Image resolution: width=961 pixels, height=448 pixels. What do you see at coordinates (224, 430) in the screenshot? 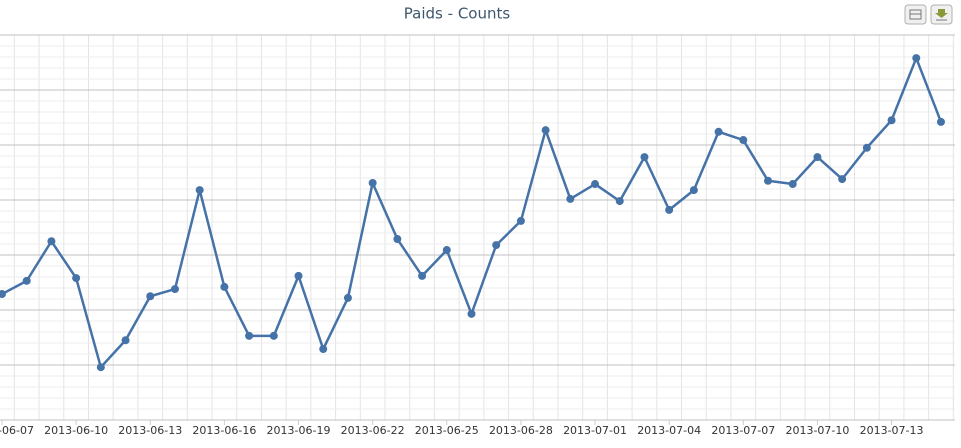
I see `x-tick-label: 2013-06-16` at bounding box center [224, 430].